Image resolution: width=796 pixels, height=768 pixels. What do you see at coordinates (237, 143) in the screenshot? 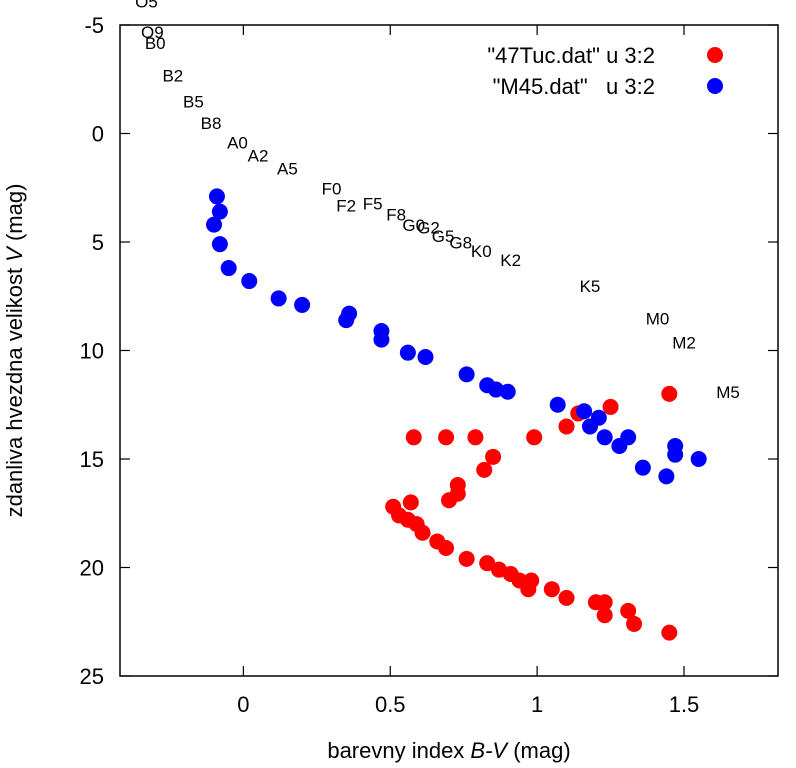
I see `spectral-type-label: A0` at bounding box center [237, 143].